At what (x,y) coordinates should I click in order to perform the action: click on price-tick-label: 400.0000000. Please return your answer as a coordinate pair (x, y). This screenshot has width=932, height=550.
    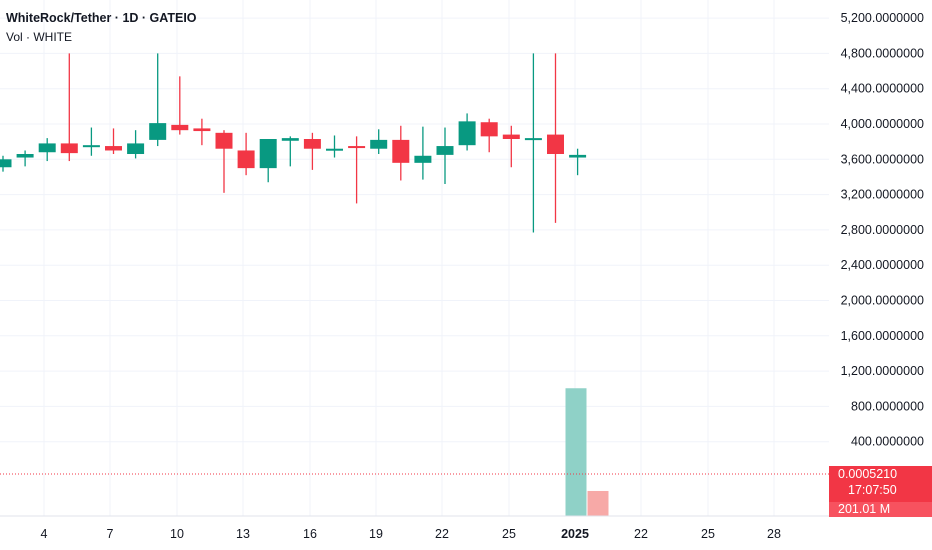
    Looking at the image, I should click on (887, 442).